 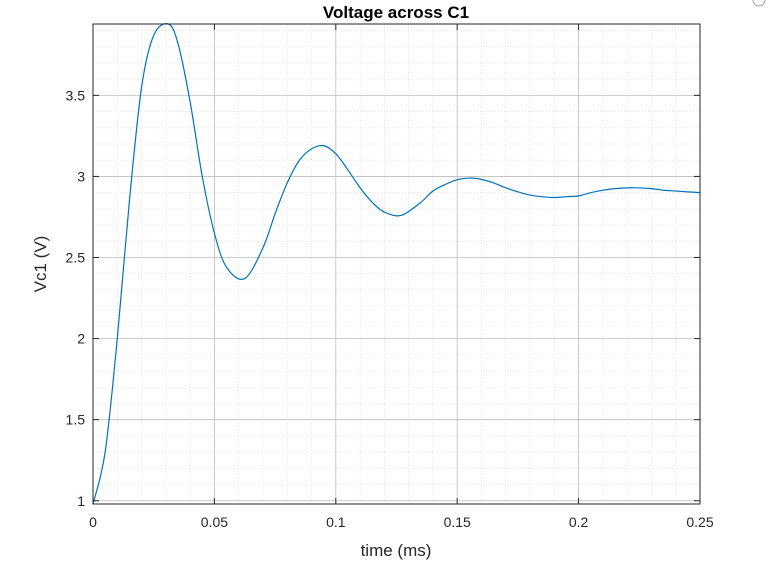 I want to click on x-axis-label: time (ms), so click(x=396, y=550).